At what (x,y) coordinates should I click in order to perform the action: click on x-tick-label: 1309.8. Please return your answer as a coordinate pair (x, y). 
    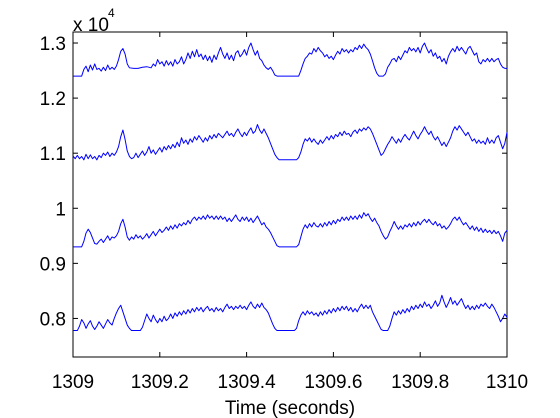
    Looking at the image, I should click on (420, 382).